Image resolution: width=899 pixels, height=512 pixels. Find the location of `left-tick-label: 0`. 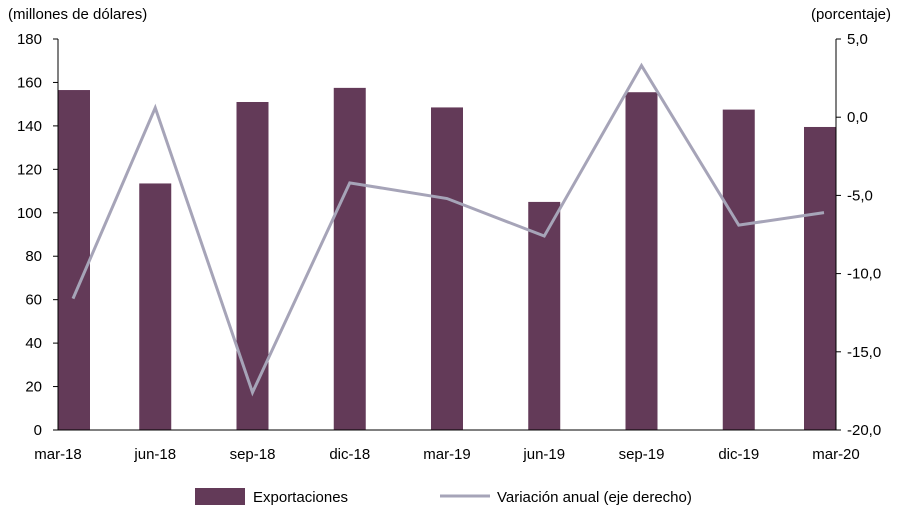

left-tick-label: 0 is located at coordinates (38, 430).